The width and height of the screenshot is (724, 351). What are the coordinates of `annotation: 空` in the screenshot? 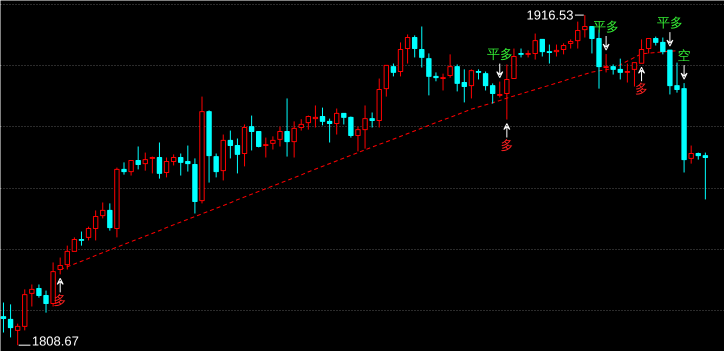 It's located at (684, 56).